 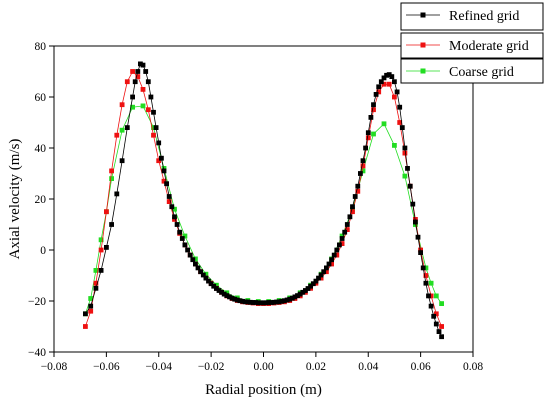 What do you see at coordinates (263, 367) in the screenshot?
I see `x-tick-label: 0.00` at bounding box center [263, 367].